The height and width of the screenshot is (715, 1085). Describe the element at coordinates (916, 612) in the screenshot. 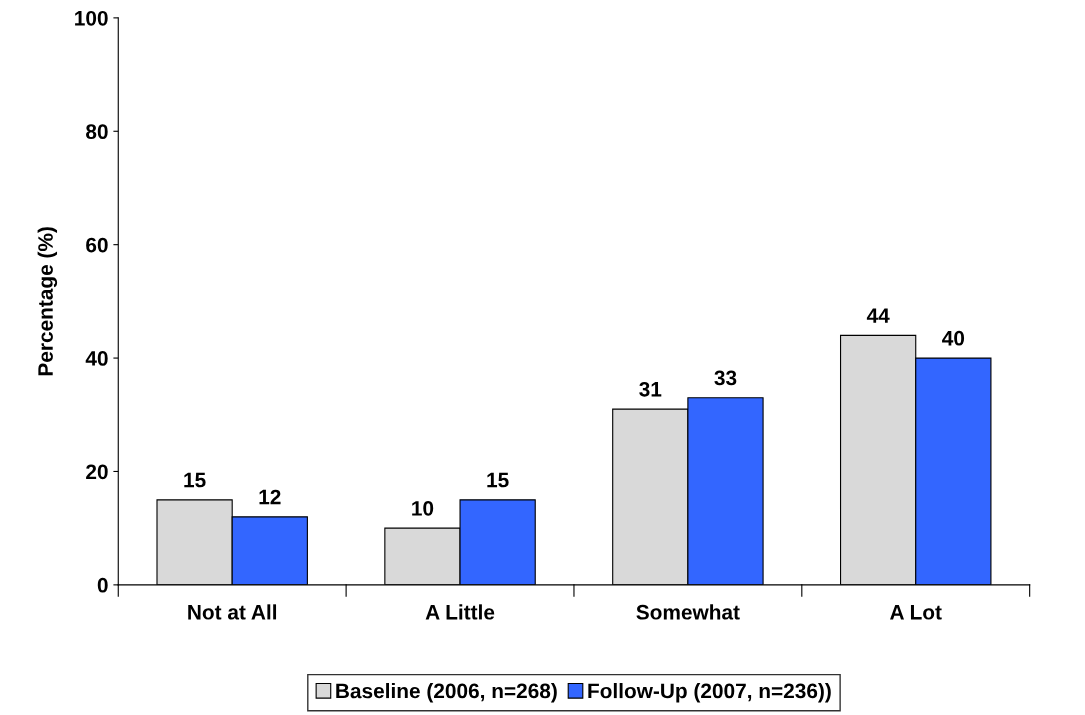

I see `x-tick-label: A Lot` at that location.